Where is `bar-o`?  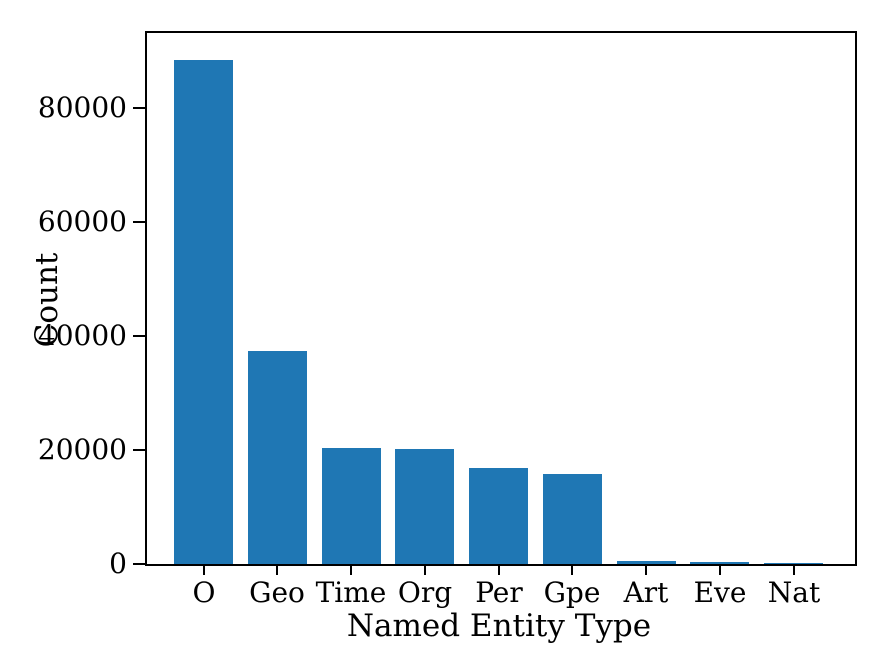
bar-o is located at coordinates (203, 312).